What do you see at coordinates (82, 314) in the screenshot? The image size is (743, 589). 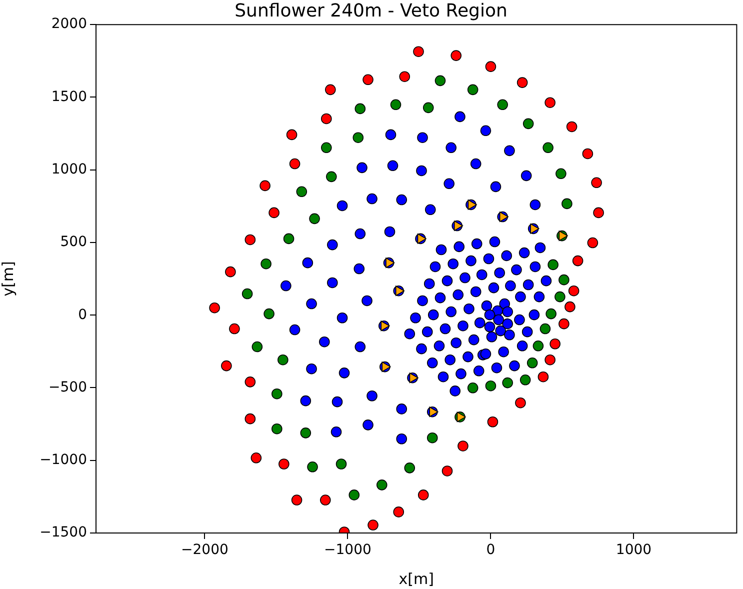 I see `y-tick-label: 0` at bounding box center [82, 314].